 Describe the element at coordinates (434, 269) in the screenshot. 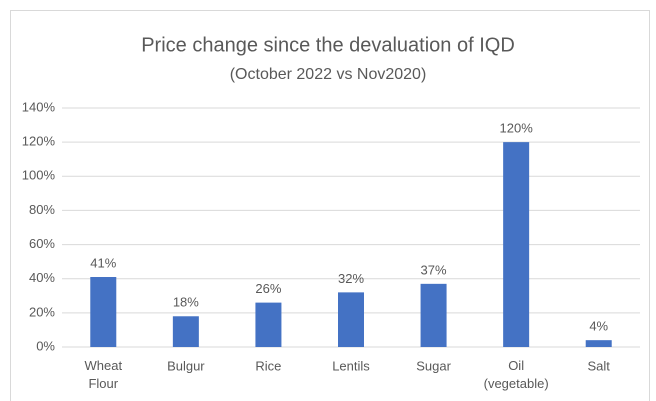

I see `value-label: 37%` at that location.